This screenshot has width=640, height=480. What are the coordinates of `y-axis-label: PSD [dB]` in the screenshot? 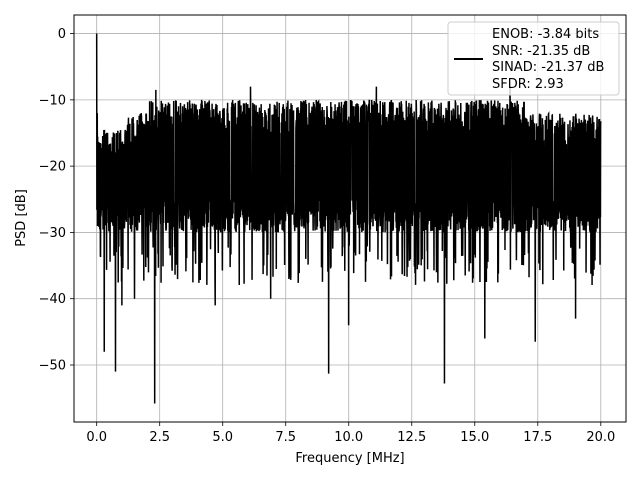 It's located at (21, 218).